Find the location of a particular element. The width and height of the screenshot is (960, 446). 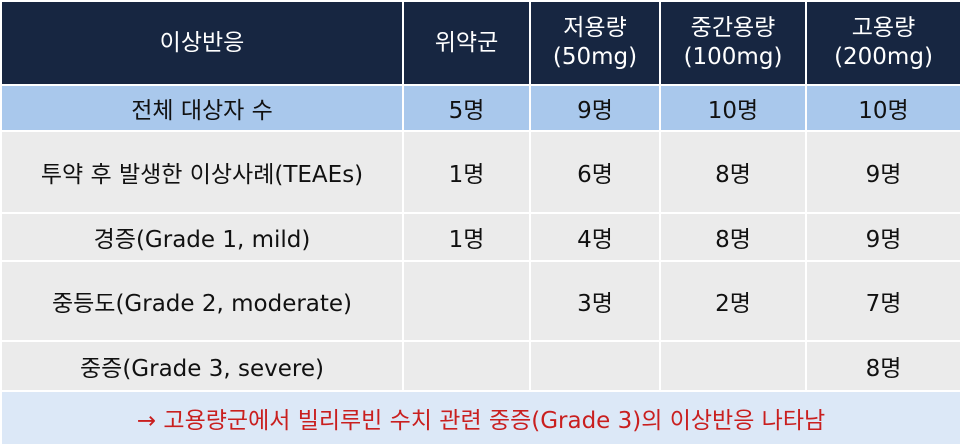

header-mid-dose-name: 중간용량 is located at coordinates (733, 28).